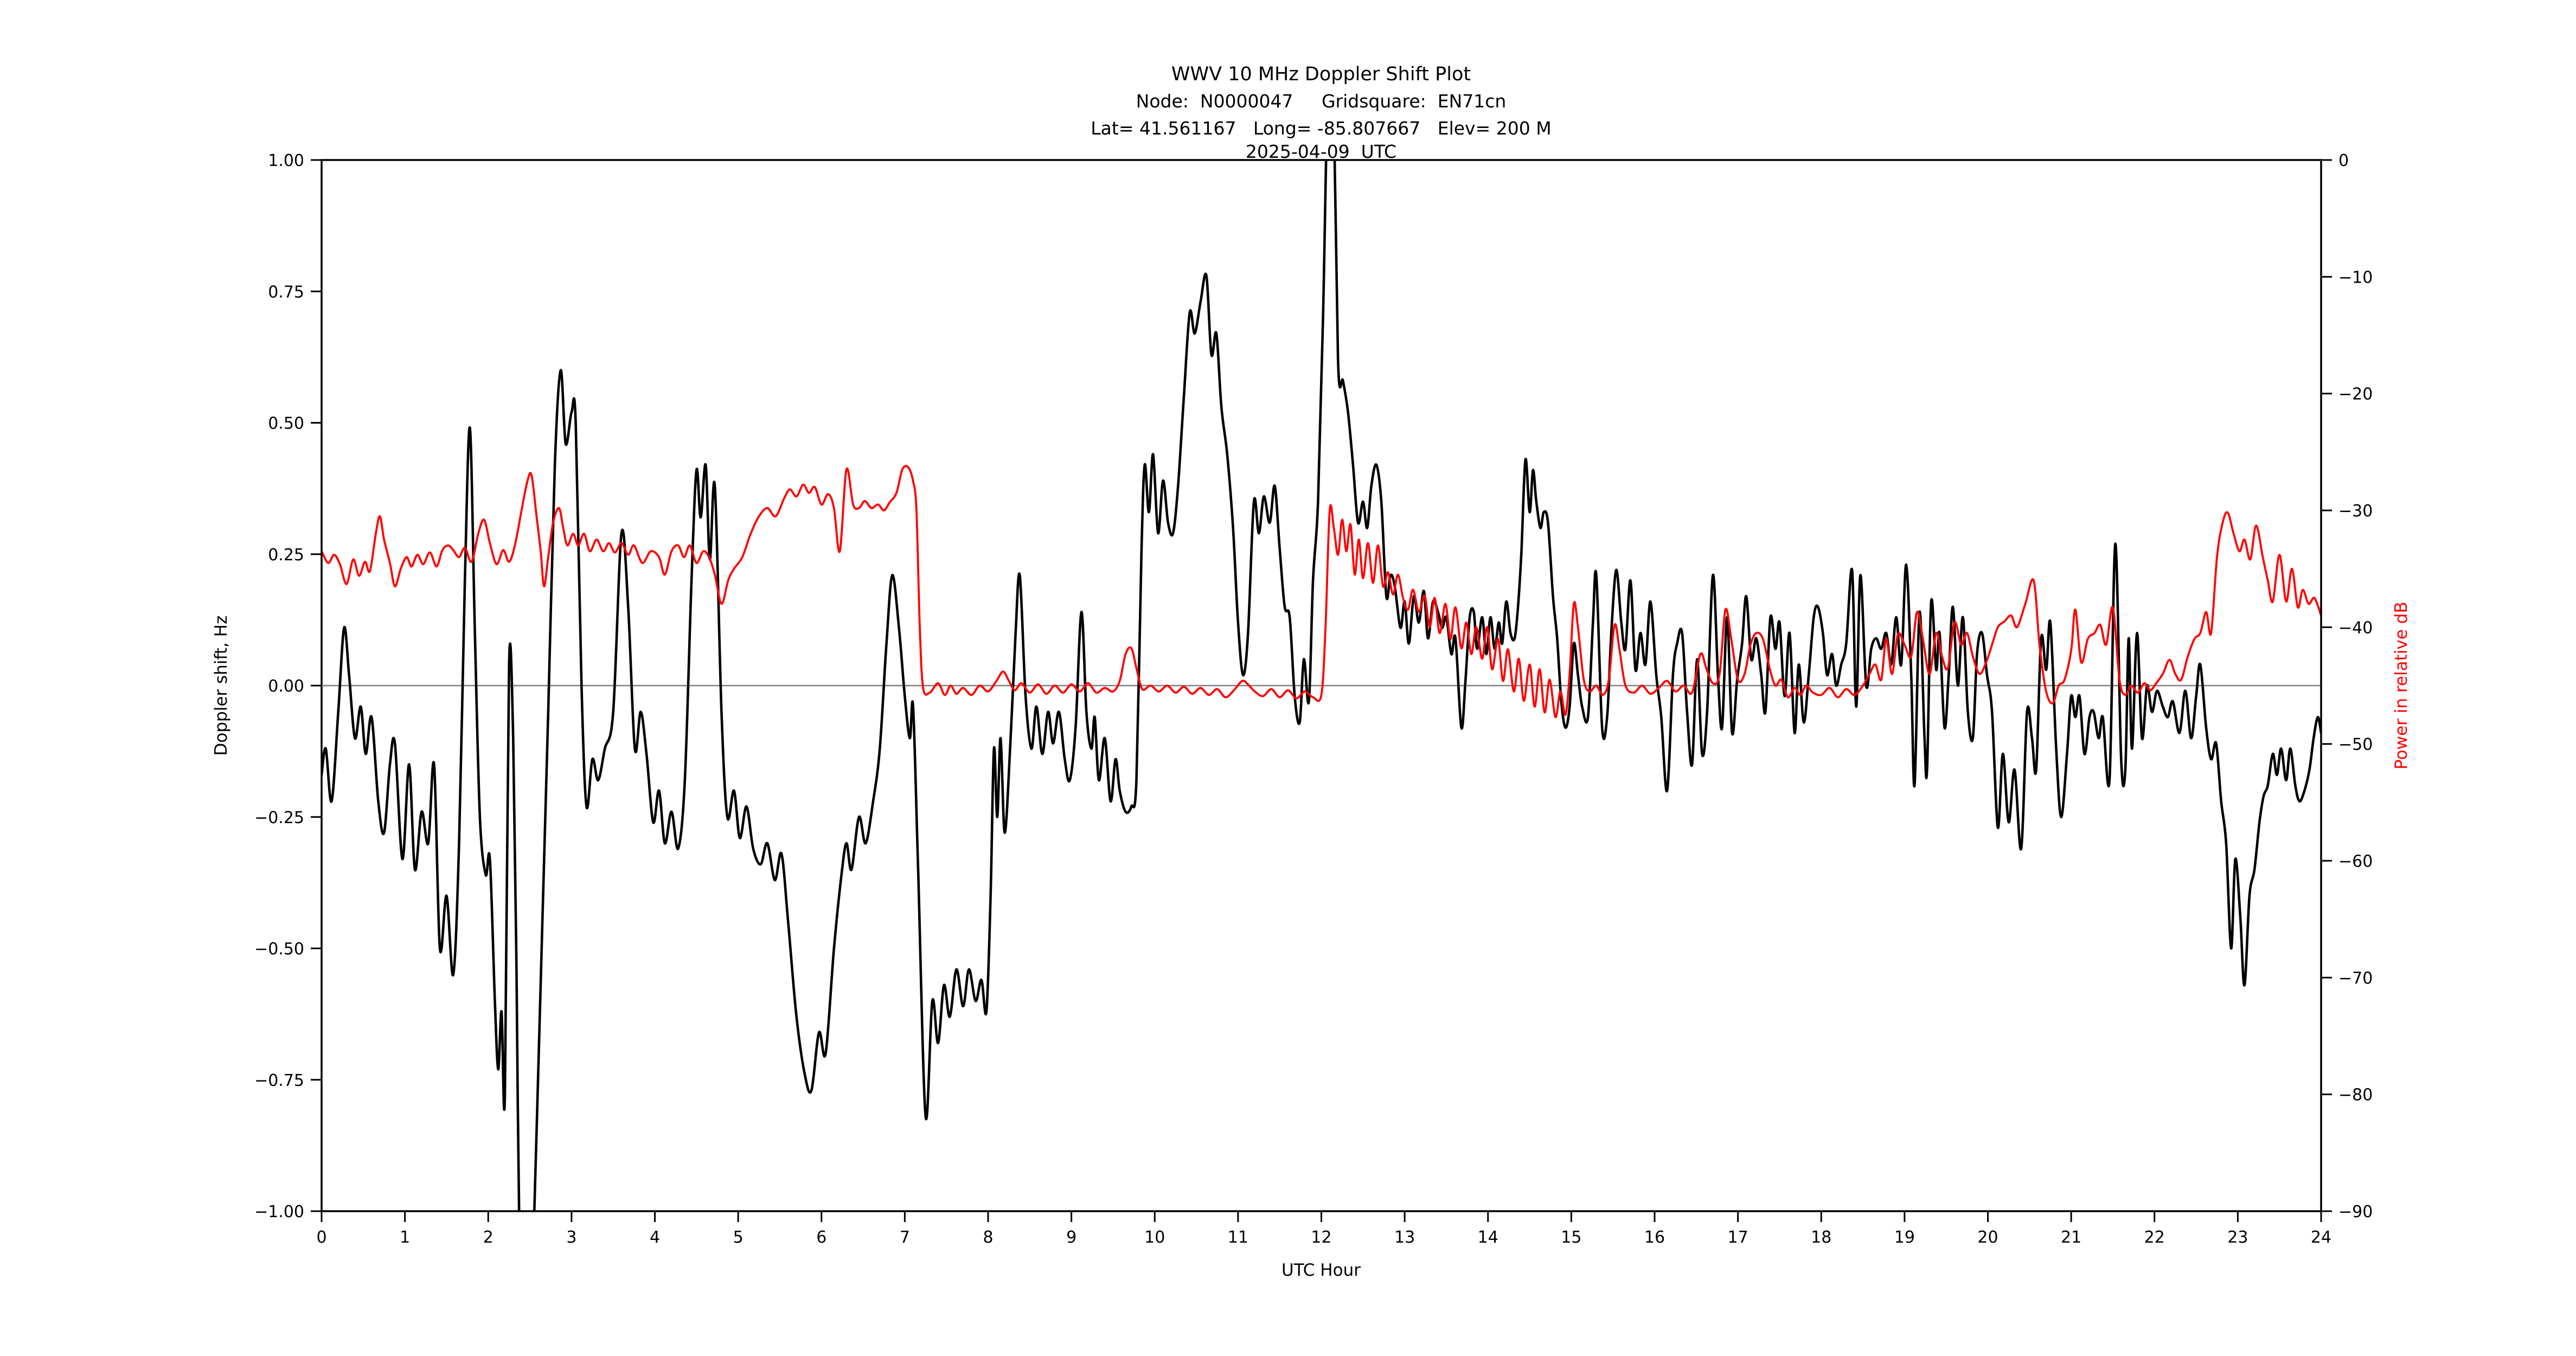 The image size is (2576, 1356). I want to click on left-tick-label: 0.50, so click(286, 423).